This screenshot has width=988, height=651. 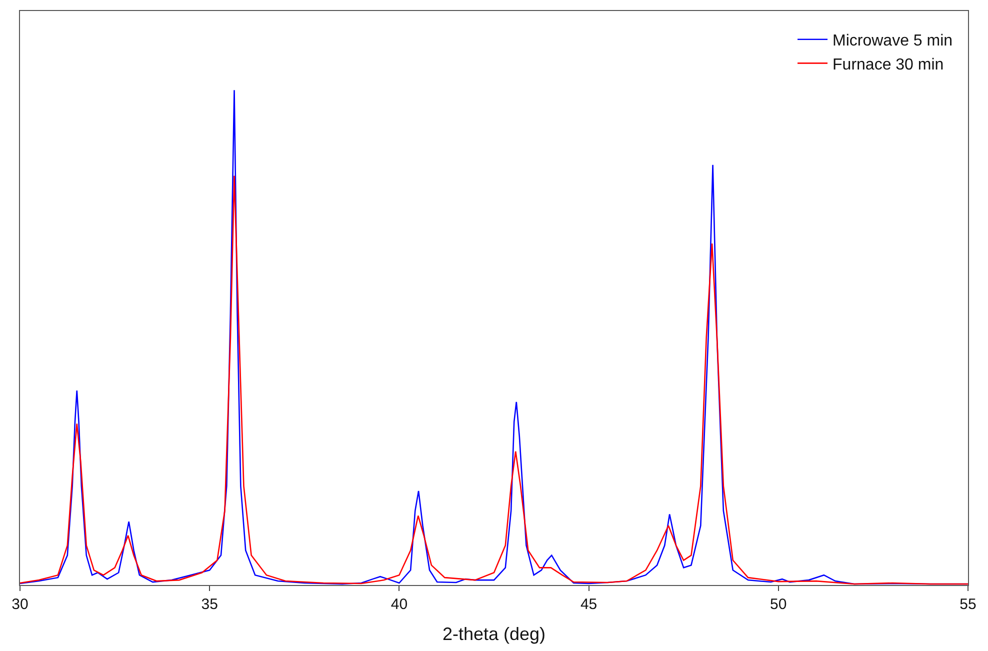 What do you see at coordinates (968, 604) in the screenshot?
I see `x-tick-label: 55` at bounding box center [968, 604].